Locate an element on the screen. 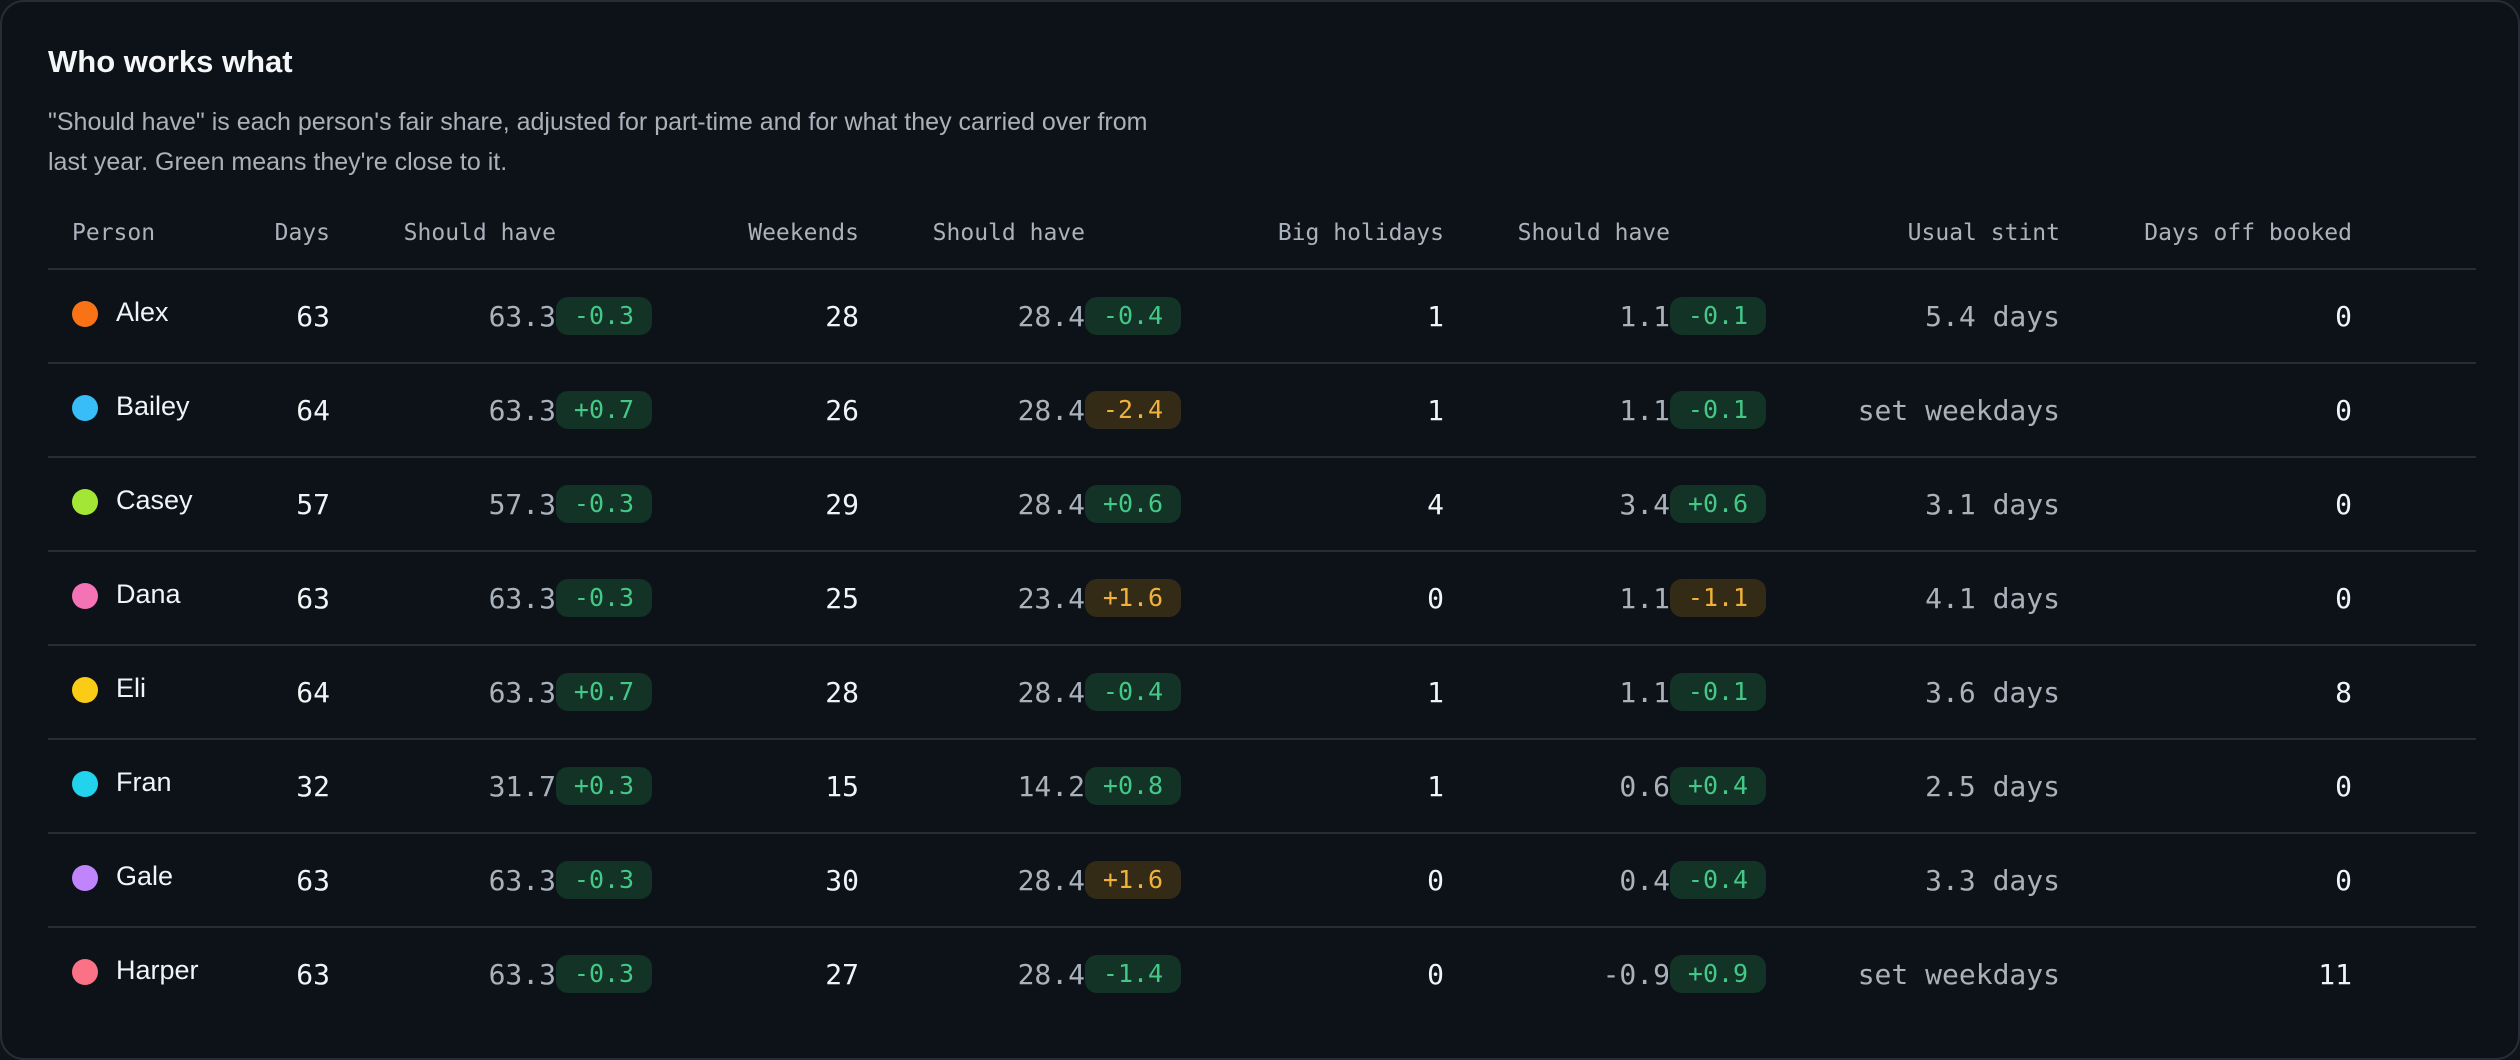 The width and height of the screenshot is (2520, 1060). person-cell: Gale is located at coordinates (128, 880).